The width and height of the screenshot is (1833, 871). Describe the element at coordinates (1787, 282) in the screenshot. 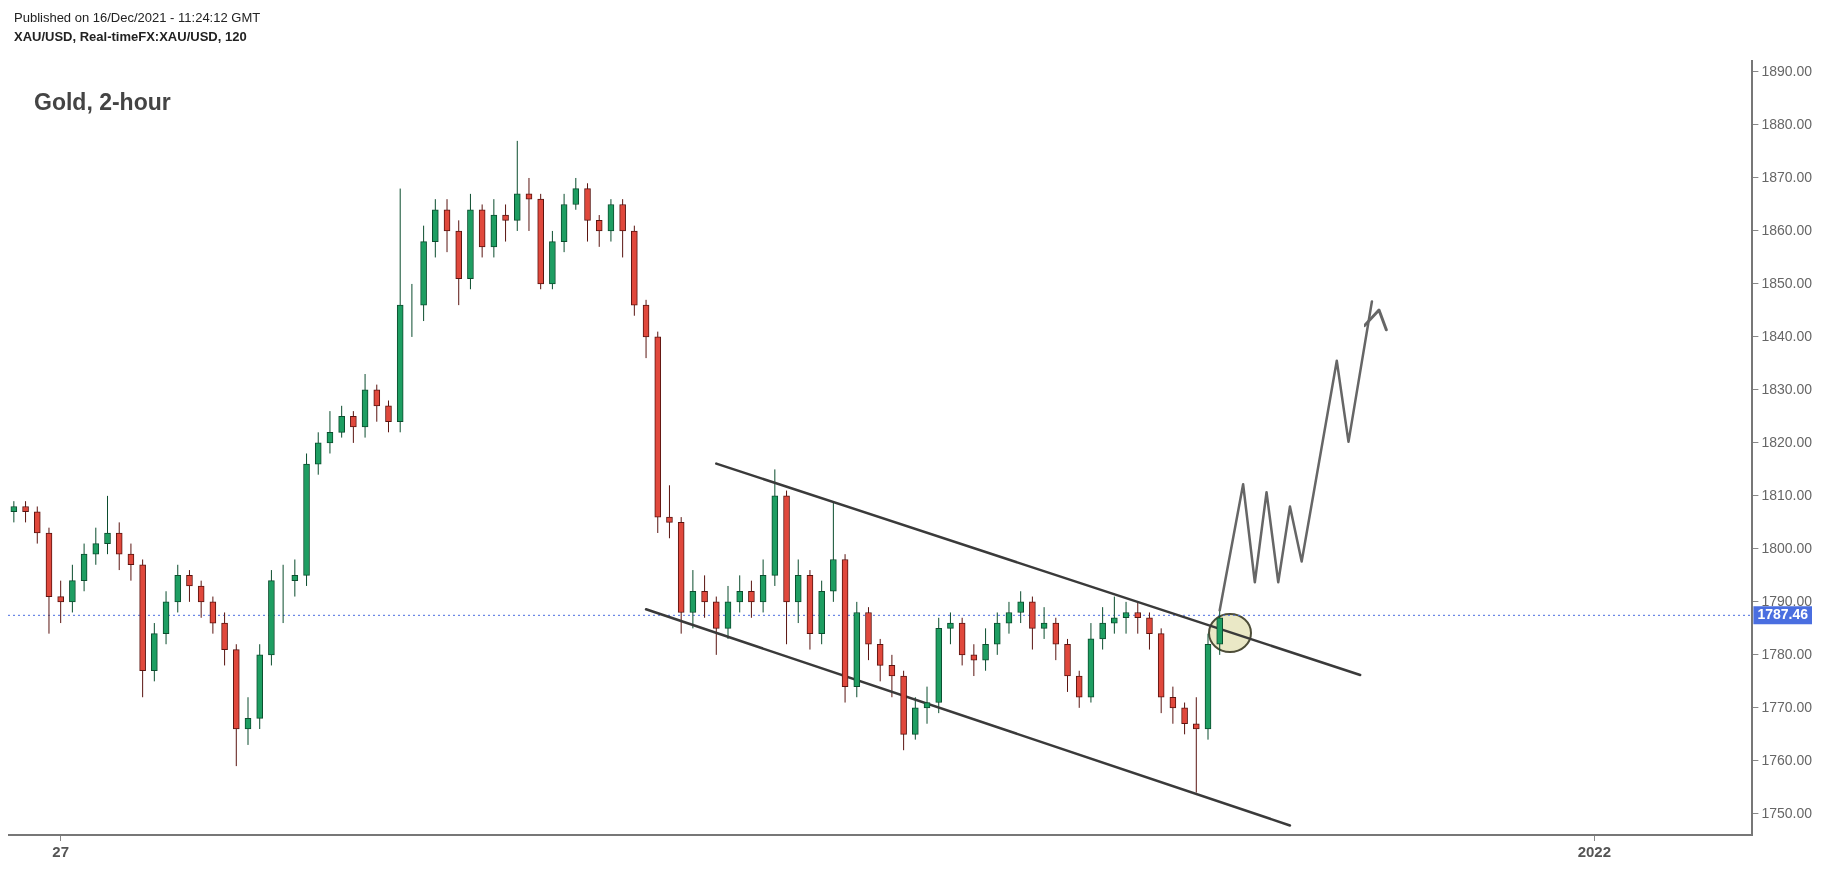

I see `y-tick-label: 1850.00` at that location.